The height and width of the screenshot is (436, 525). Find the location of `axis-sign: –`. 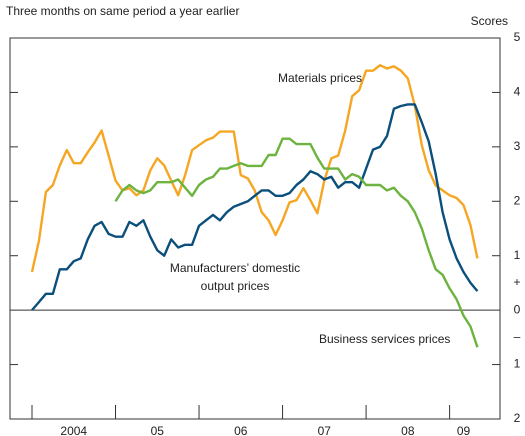

axis-sign: – is located at coordinates (517, 337).